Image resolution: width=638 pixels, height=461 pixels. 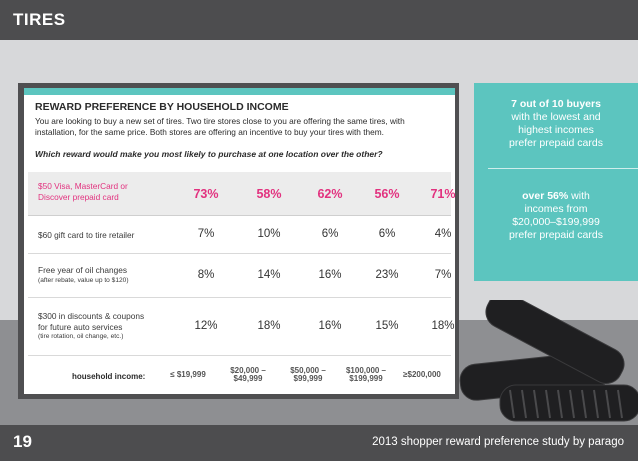 I want to click on income-bracket: $100,000 – $199,999, so click(x=366, y=375).